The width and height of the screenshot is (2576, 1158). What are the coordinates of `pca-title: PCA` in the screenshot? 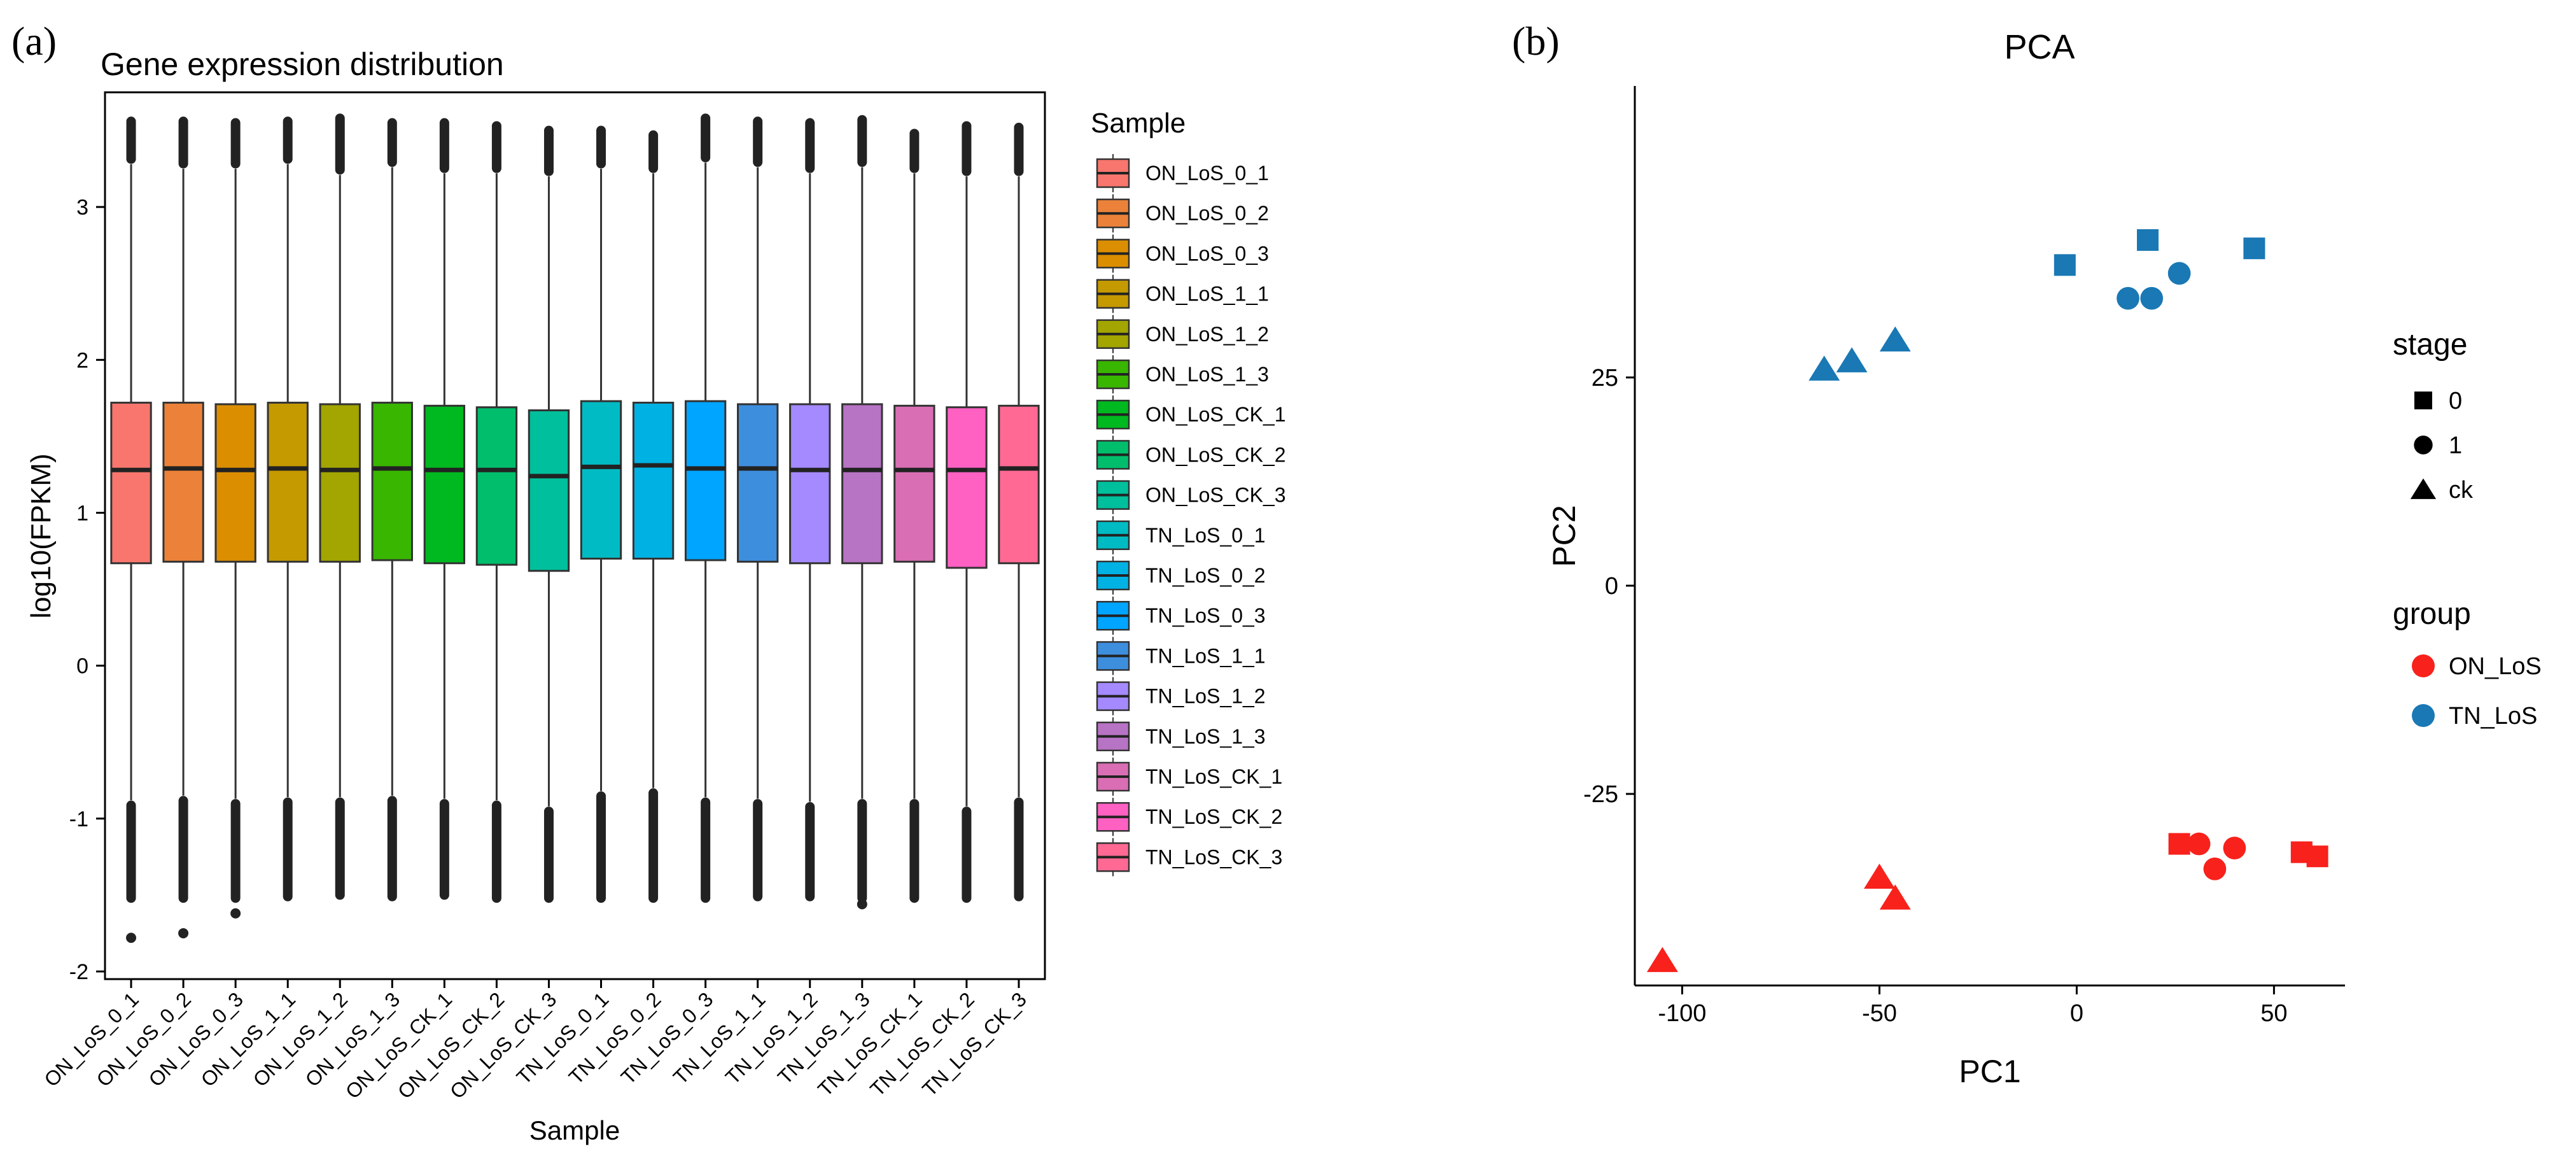 It's located at (2039, 47).